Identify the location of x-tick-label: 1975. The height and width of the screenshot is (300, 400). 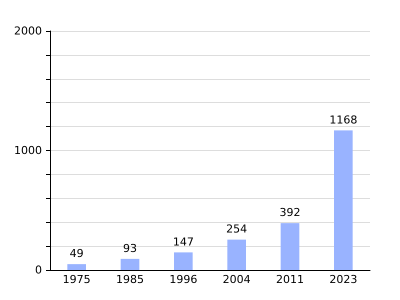
(76, 279).